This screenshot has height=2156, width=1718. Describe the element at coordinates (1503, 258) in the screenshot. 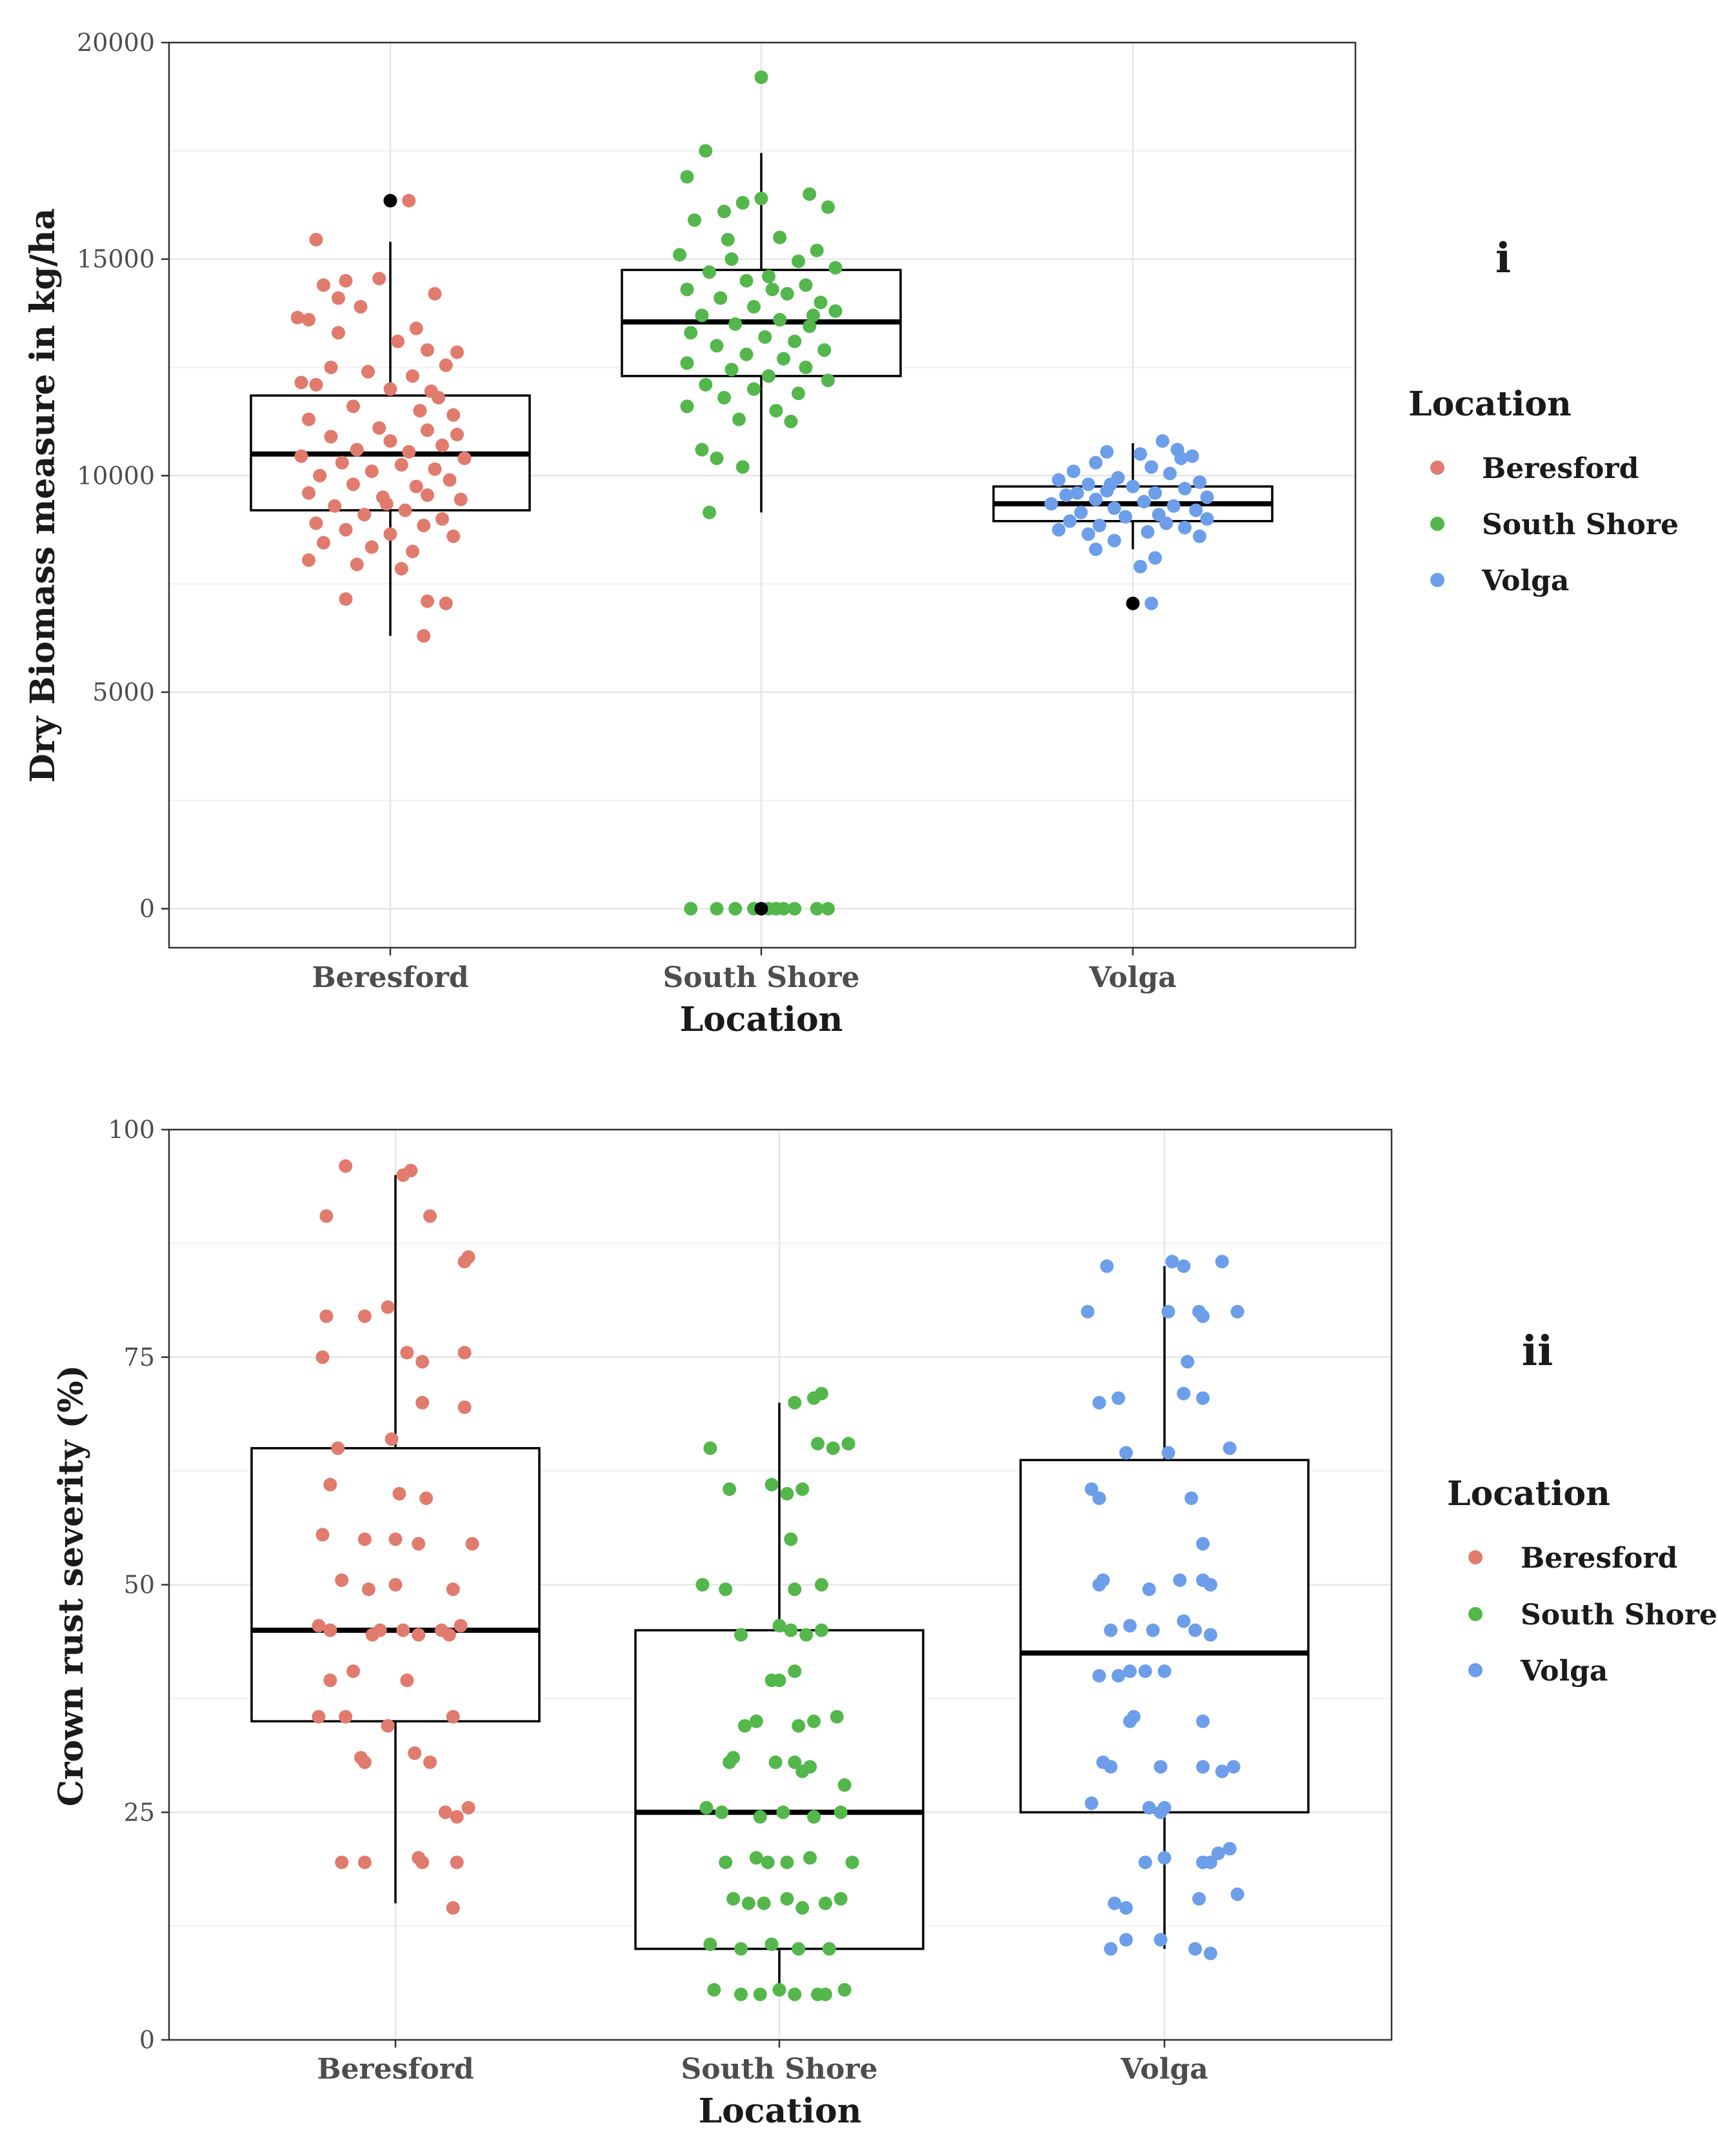

I see `panel-i-label: i` at that location.